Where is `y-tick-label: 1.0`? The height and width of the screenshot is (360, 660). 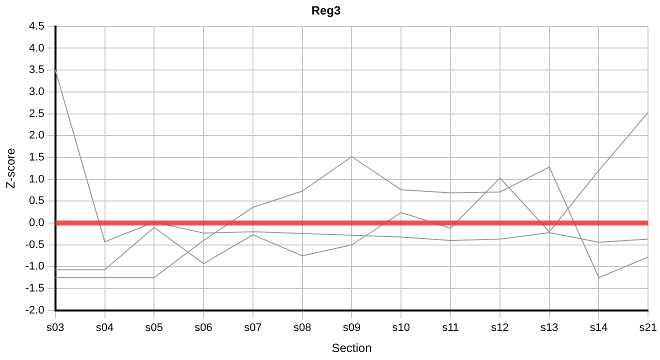 y-tick-label: 1.0 is located at coordinates (36, 179).